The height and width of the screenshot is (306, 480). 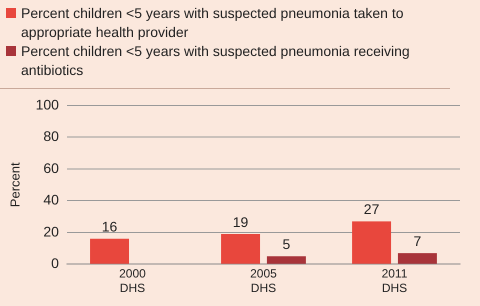 What do you see at coordinates (55, 263) in the screenshot?
I see `y-tick-label: 0` at bounding box center [55, 263].